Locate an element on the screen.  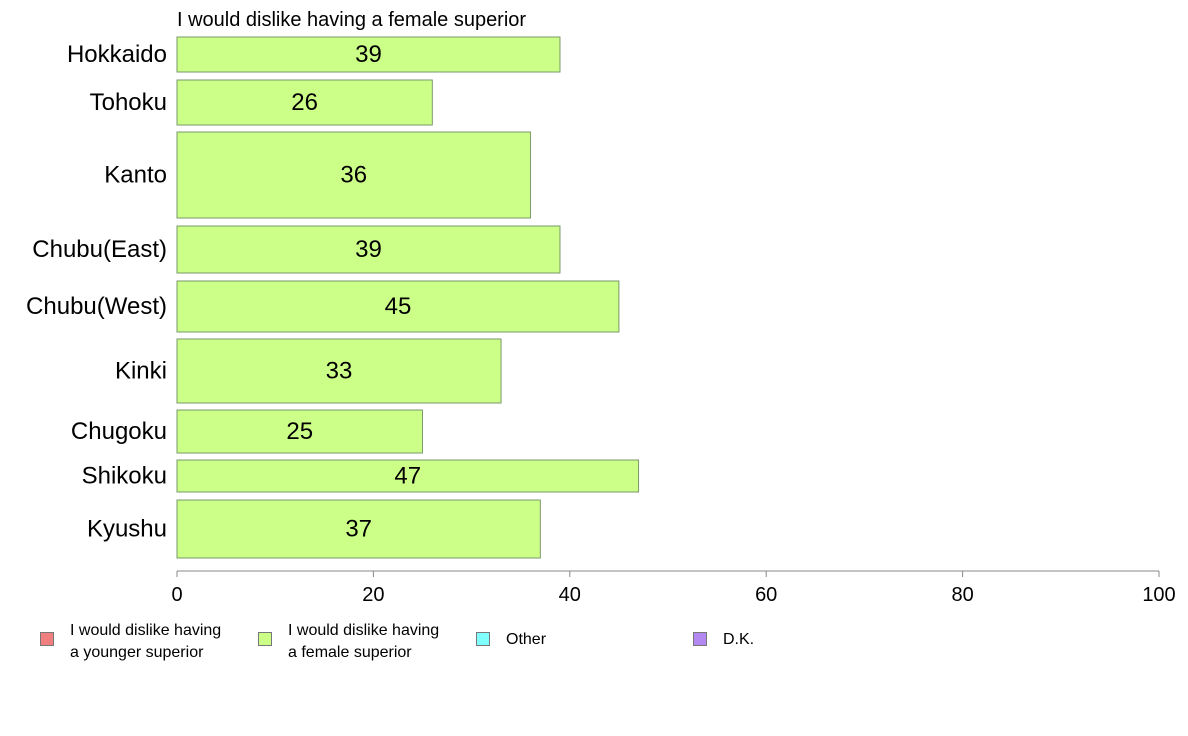
category-label-shikoku: Shikoku is located at coordinates (124, 476).